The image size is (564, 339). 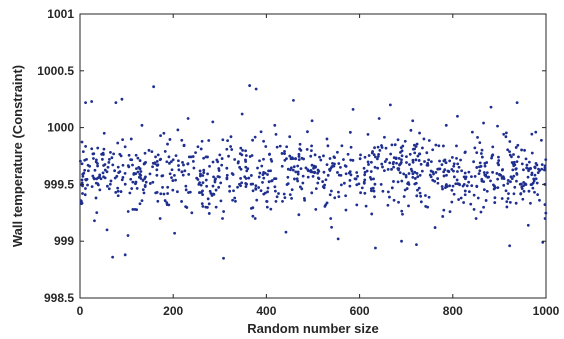 What do you see at coordinates (80, 311) in the screenshot?
I see `x-tick-label: 0` at bounding box center [80, 311].